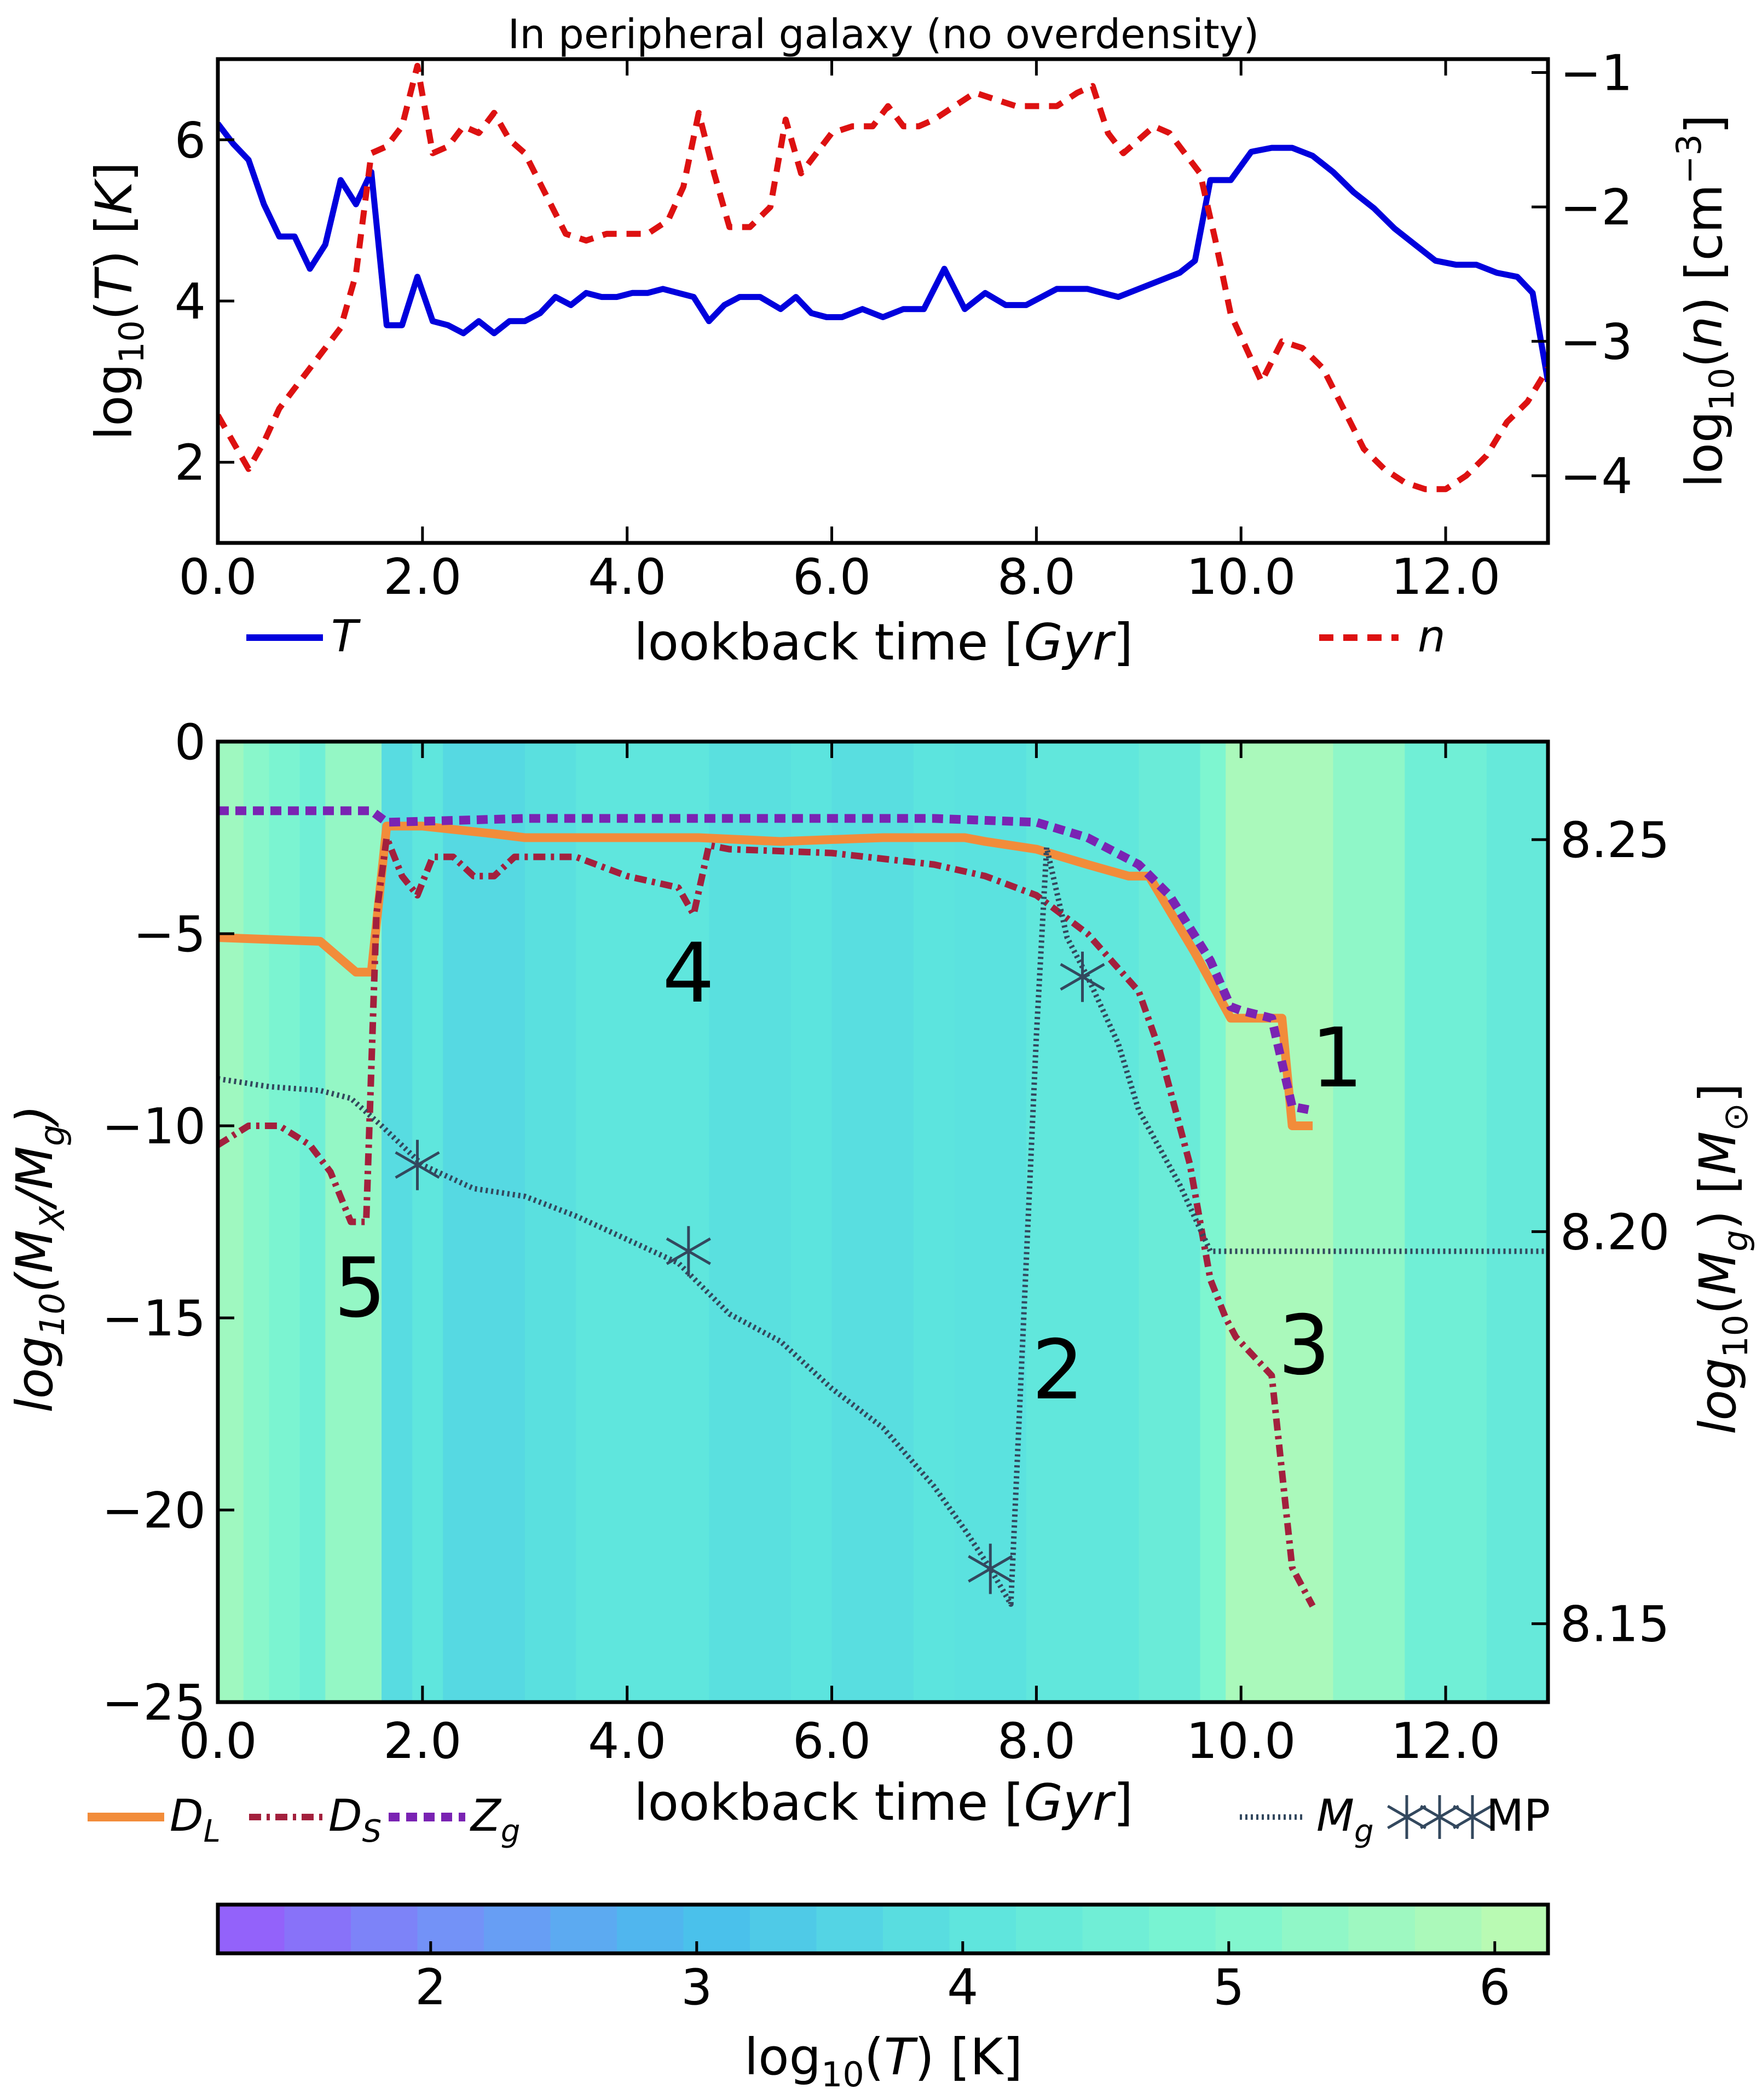 The width and height of the screenshot is (1762, 2100). I want to click on bottom-y-tick-label: −20, so click(154, 1511).